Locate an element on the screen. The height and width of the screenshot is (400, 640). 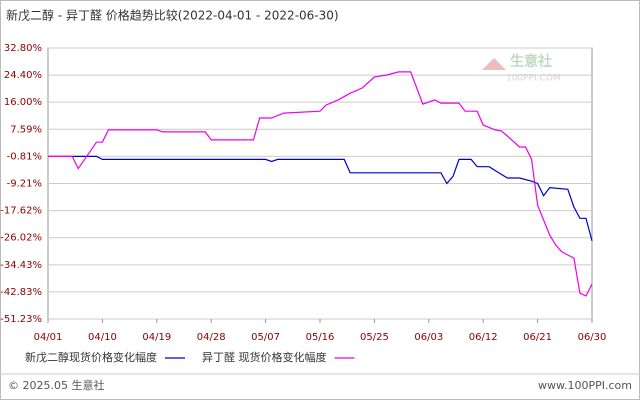
y-tick-label: 32.80% is located at coordinates (23, 48).